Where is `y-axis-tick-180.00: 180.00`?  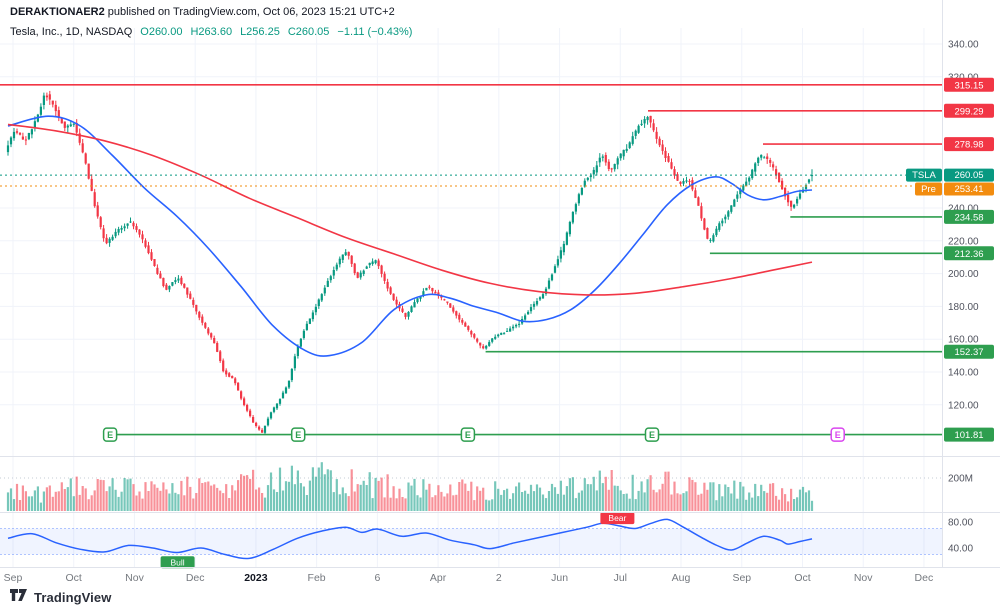 y-axis-tick-180.00: 180.00 is located at coordinates (963, 307).